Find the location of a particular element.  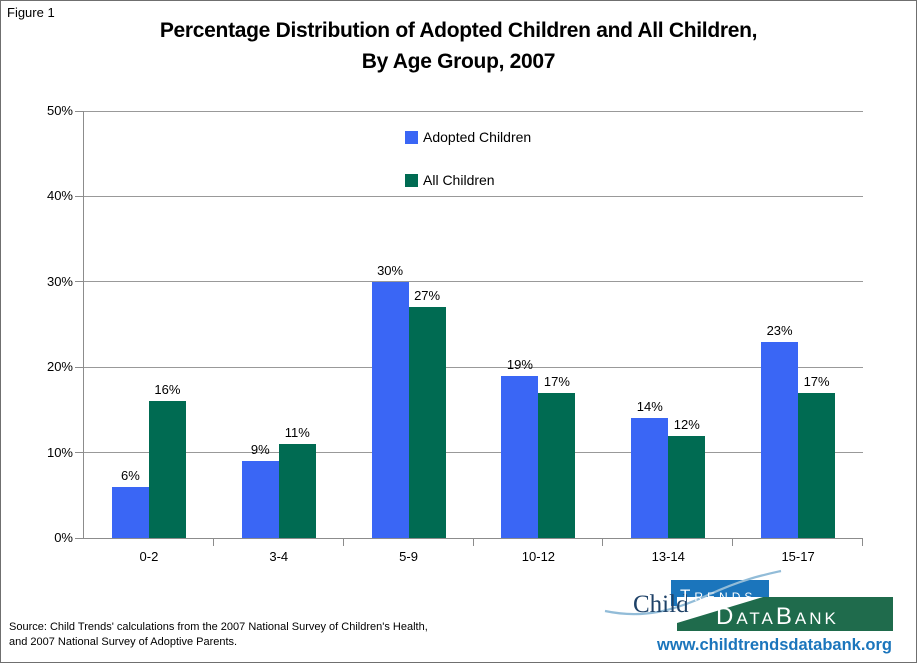

bar-value-label: 23% is located at coordinates (779, 330).